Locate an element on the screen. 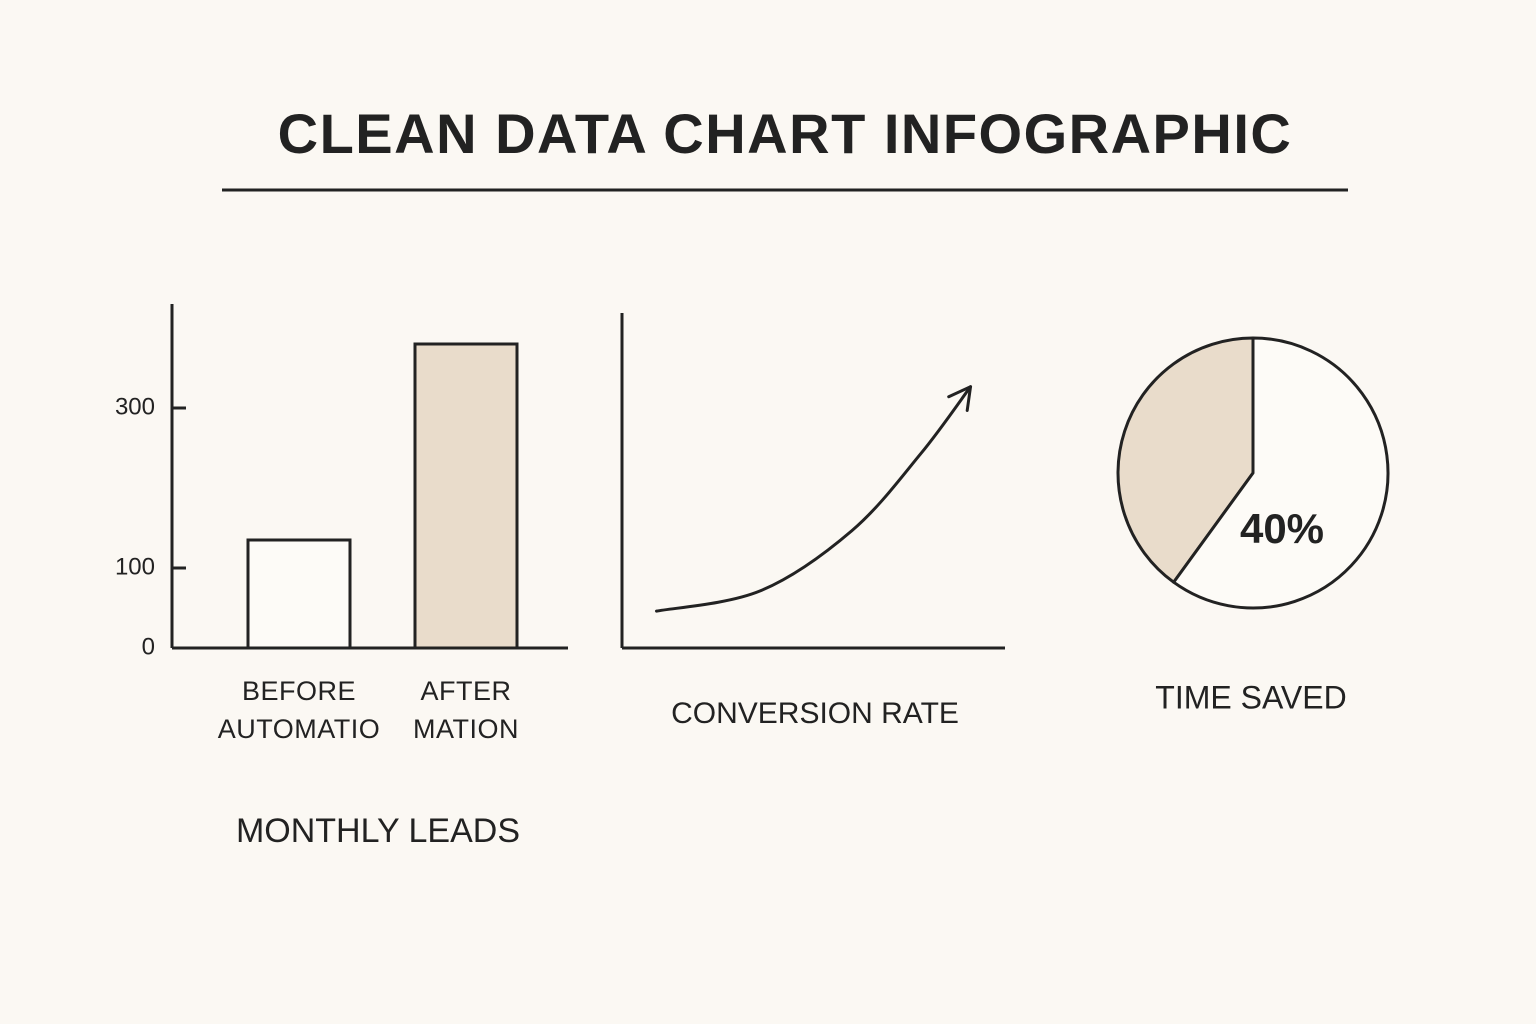 The width and height of the screenshot is (1536, 1024). arrow-head is located at coordinates (960, 398).